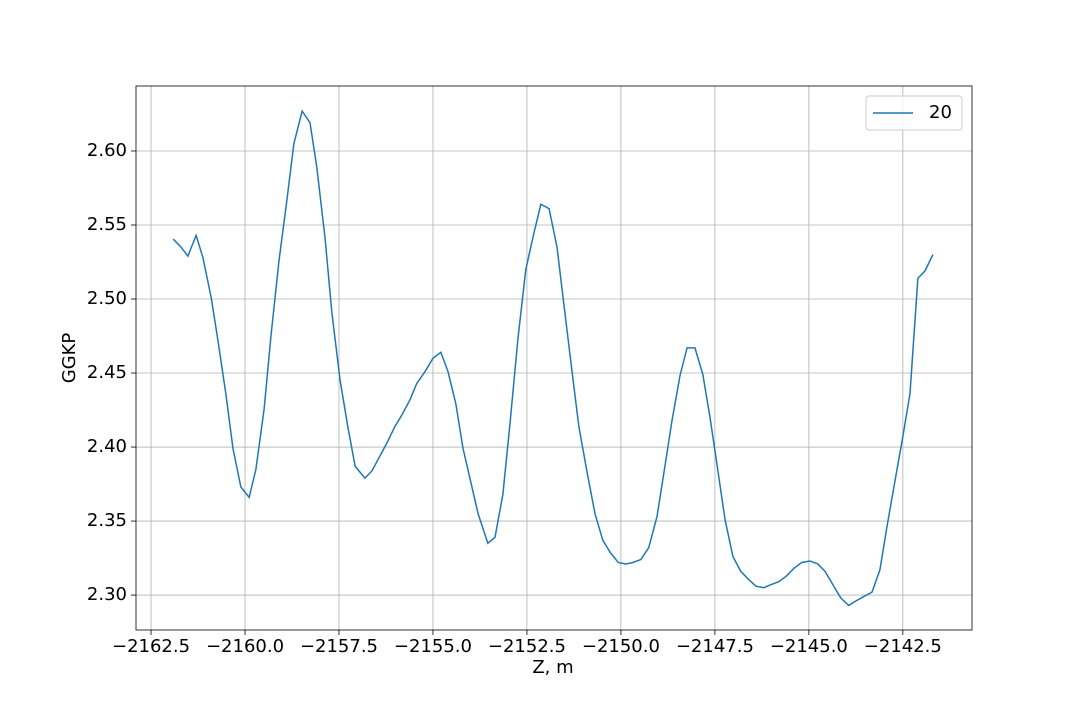  What do you see at coordinates (107, 446) in the screenshot?
I see `y-tick-label: 2.40` at bounding box center [107, 446].